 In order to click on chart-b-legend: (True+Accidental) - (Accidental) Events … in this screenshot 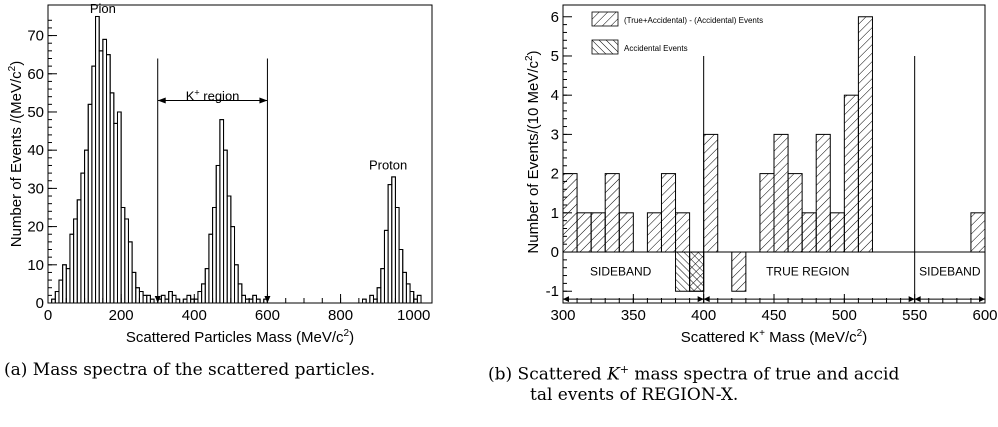, I will do `click(677, 33)`.